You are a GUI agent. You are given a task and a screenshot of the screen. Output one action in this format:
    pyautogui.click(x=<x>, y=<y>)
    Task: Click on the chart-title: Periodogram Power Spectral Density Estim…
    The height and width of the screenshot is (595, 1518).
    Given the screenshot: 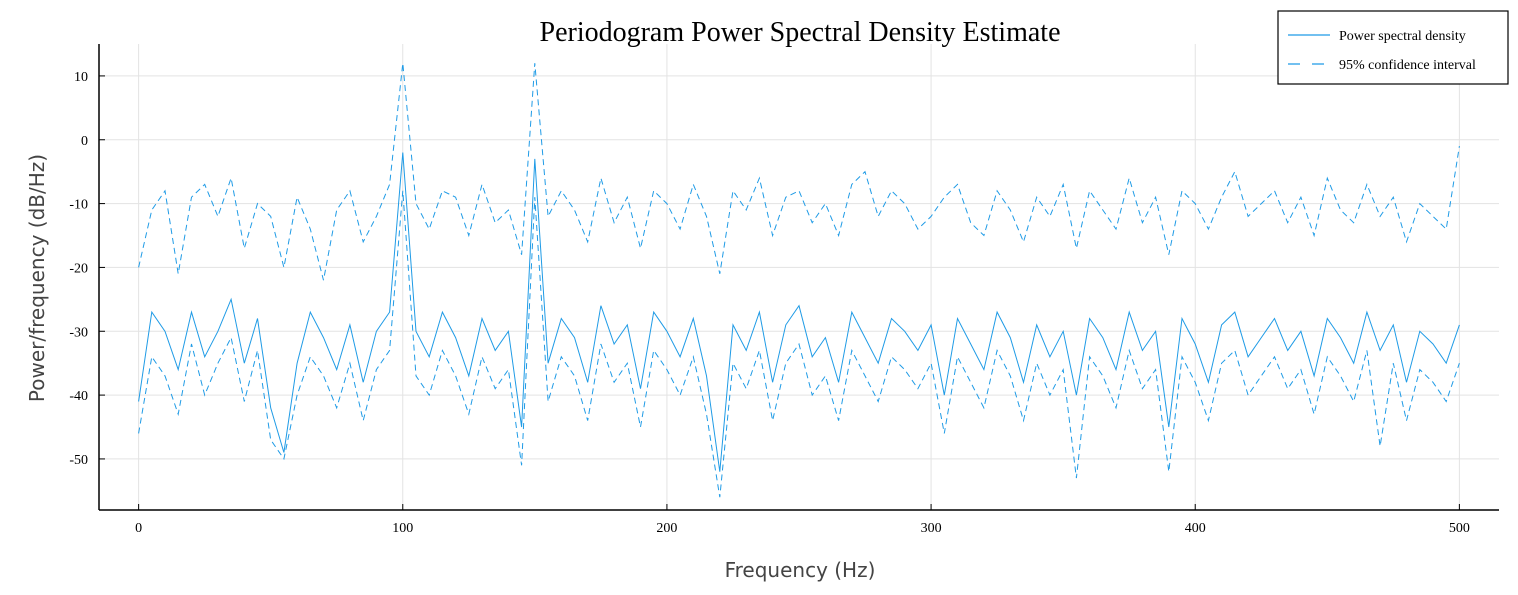 What is the action you would take?
    pyautogui.click(x=800, y=32)
    